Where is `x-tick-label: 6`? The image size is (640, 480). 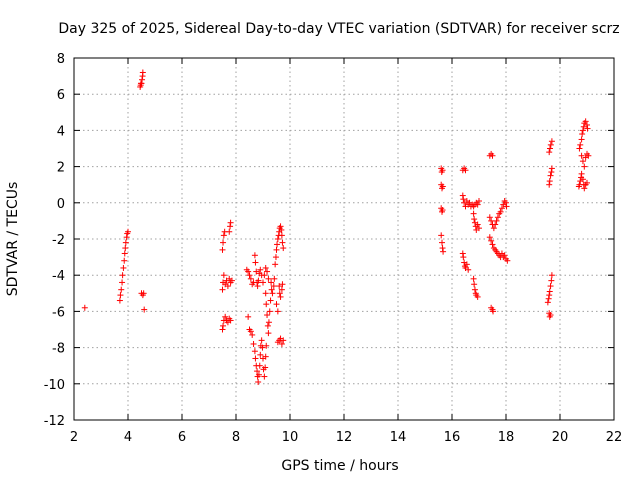 x-tick-label: 6 is located at coordinates (182, 437).